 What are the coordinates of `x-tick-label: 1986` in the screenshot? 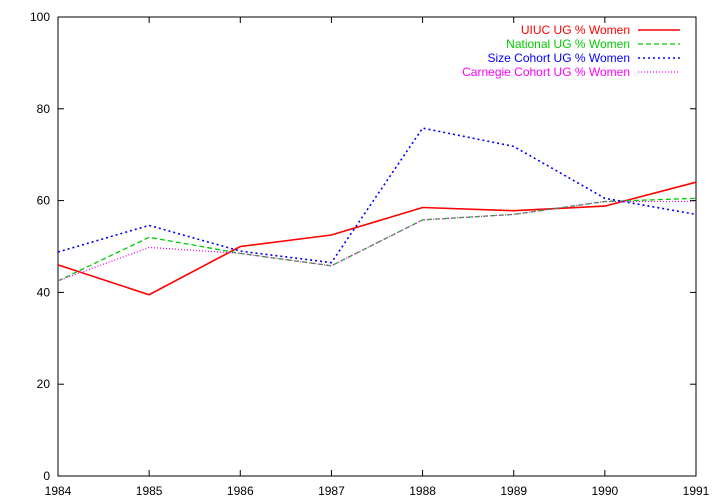 It's located at (240, 491).